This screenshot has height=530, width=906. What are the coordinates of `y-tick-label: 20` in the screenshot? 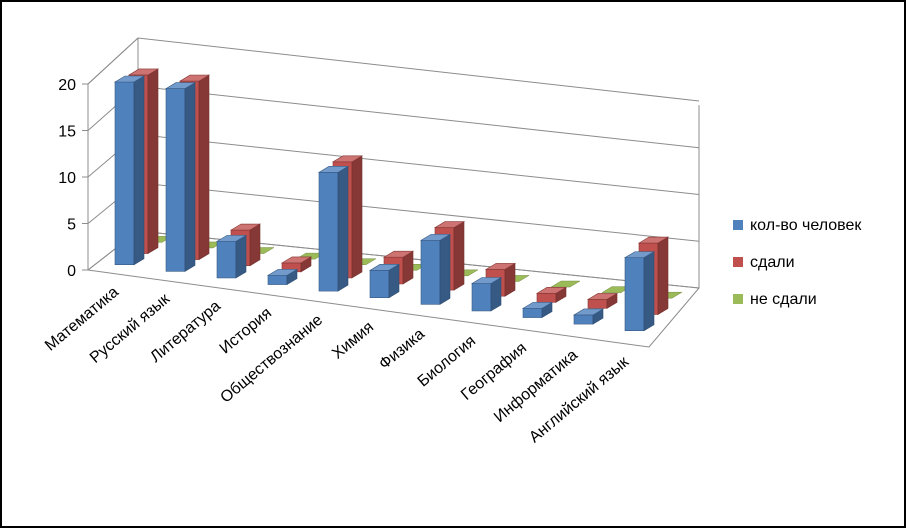 It's located at (67, 85).